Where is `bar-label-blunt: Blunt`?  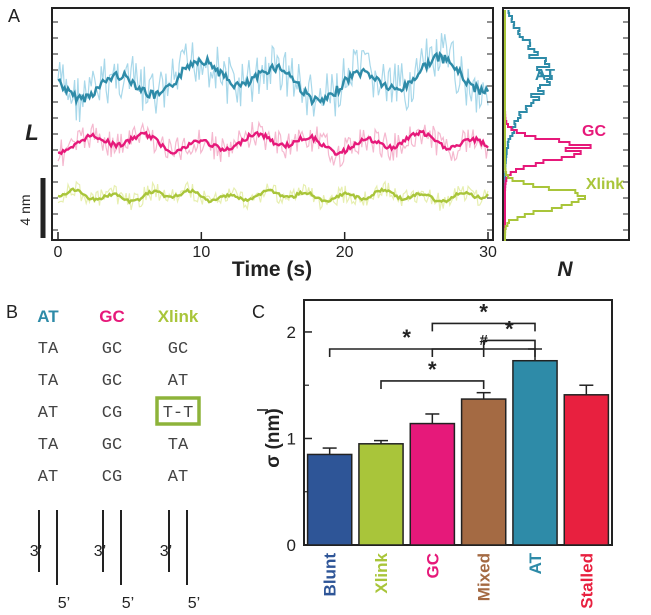
bar-label-blunt: Blunt is located at coordinates (330, 575).